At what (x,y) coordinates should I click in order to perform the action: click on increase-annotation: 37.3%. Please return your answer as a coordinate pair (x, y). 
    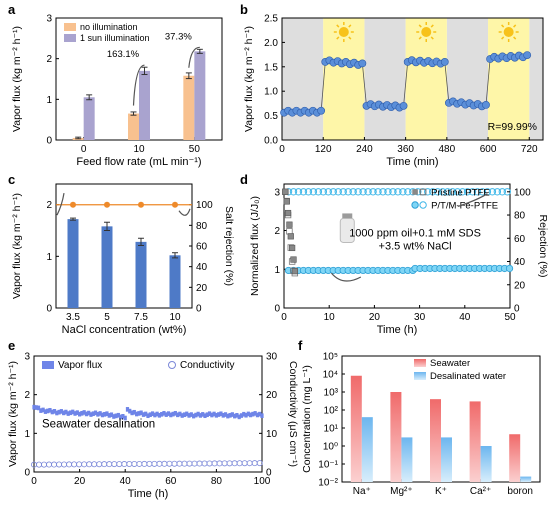
    Looking at the image, I should click on (178, 36).